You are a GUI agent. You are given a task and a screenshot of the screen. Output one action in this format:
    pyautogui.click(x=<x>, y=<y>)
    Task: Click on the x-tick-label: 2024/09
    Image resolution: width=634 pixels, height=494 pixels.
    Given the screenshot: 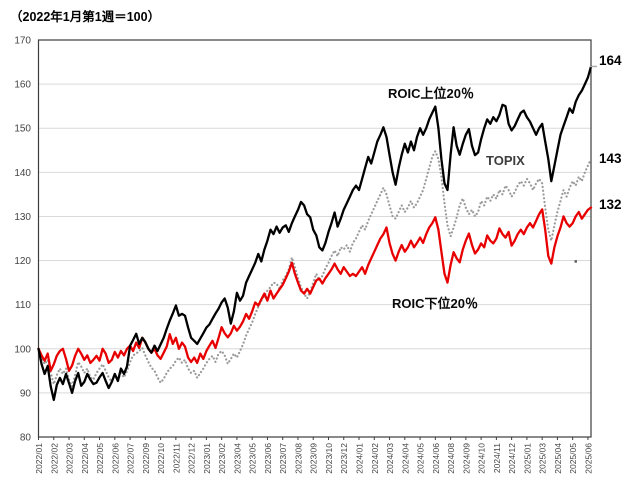 What is the action you would take?
    pyautogui.click(x=466, y=458)
    